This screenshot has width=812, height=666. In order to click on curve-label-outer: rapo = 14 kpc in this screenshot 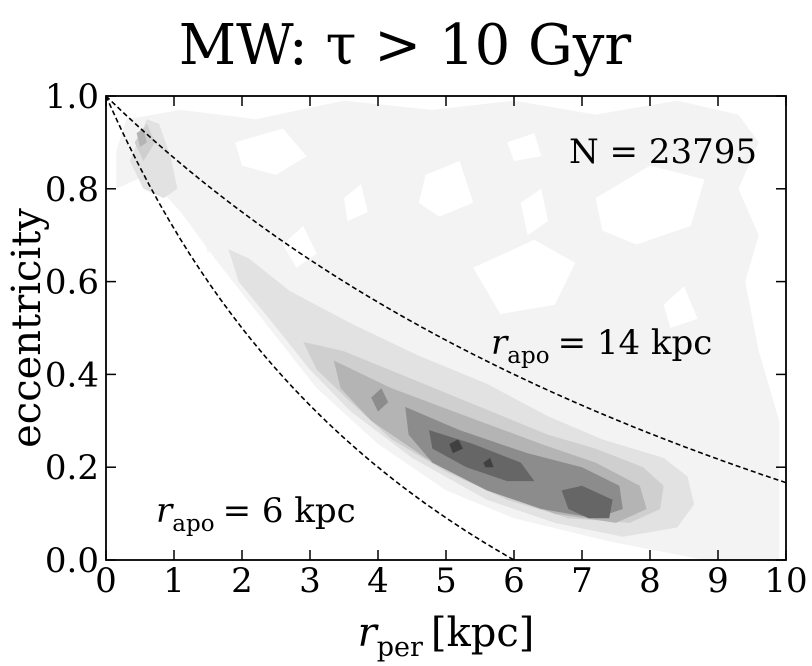, I will do `click(601, 346)`.